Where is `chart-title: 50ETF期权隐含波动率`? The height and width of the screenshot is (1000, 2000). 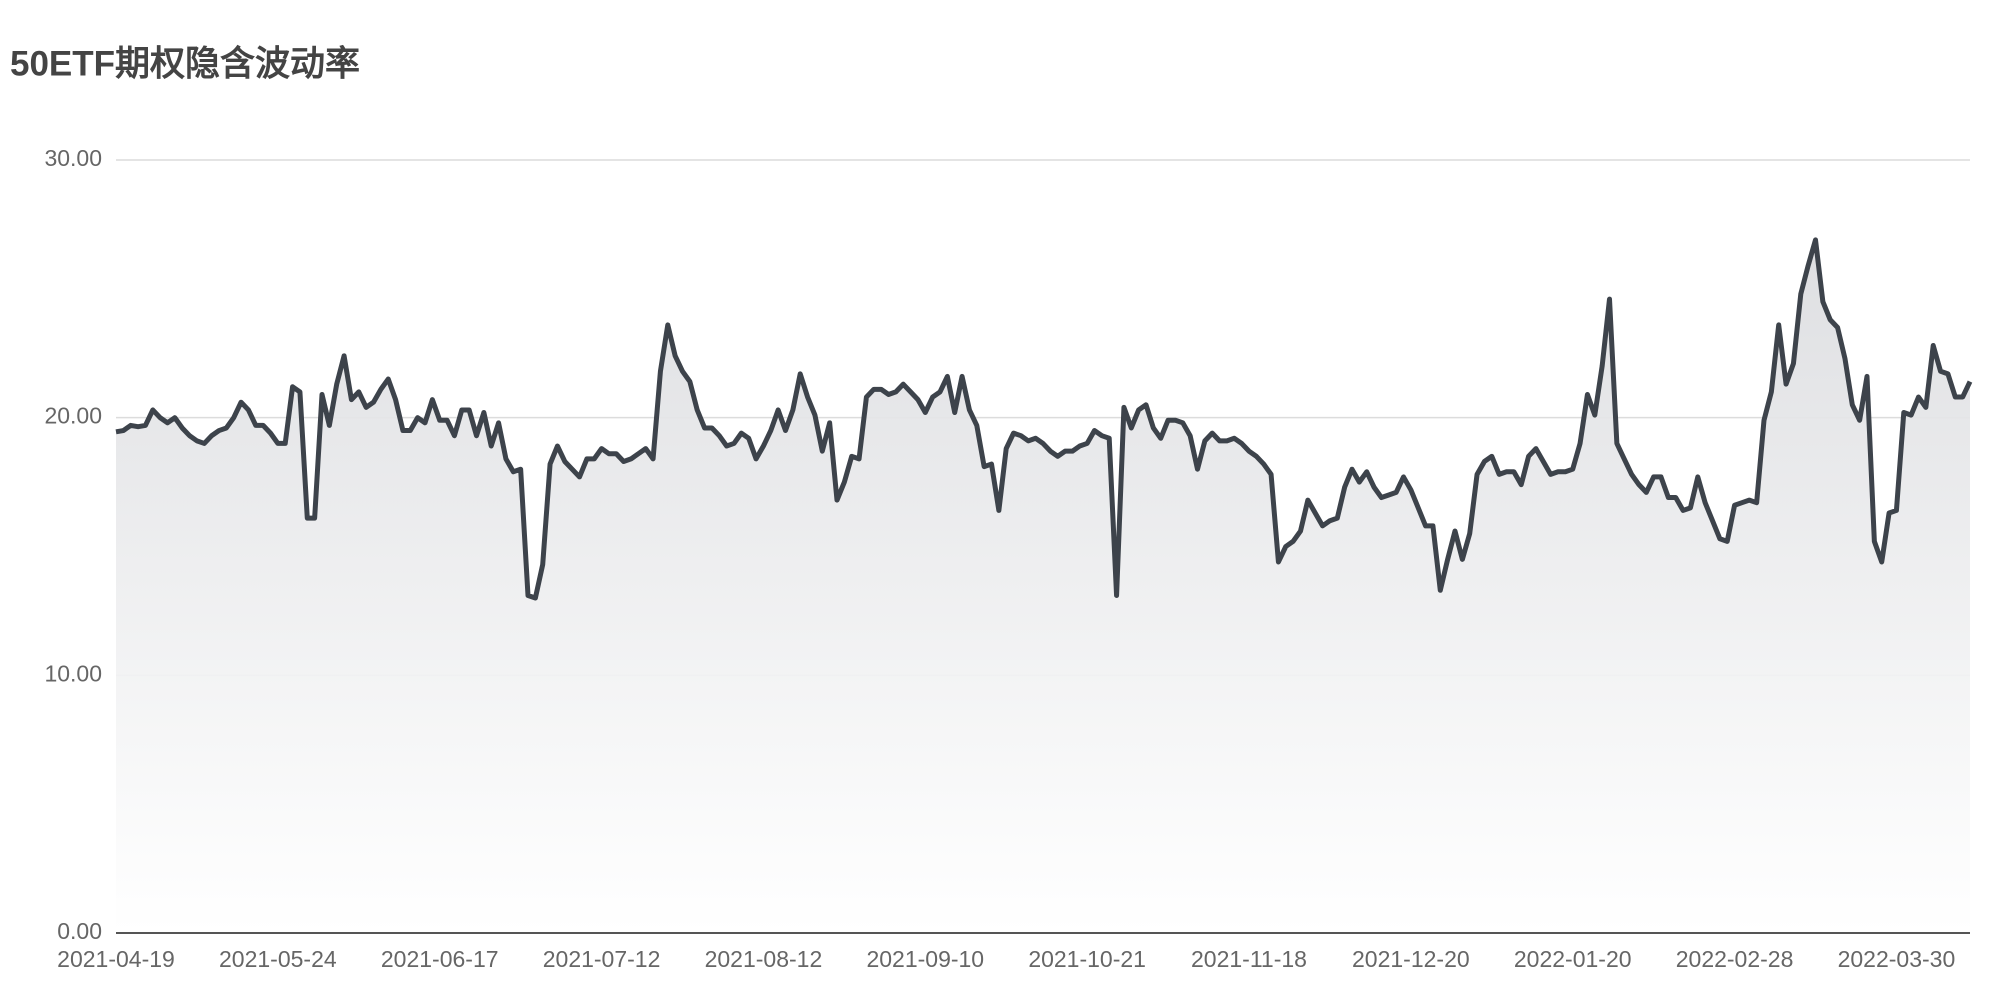
chart-title: 50ETF期权隐含波动率 is located at coordinates (185, 63).